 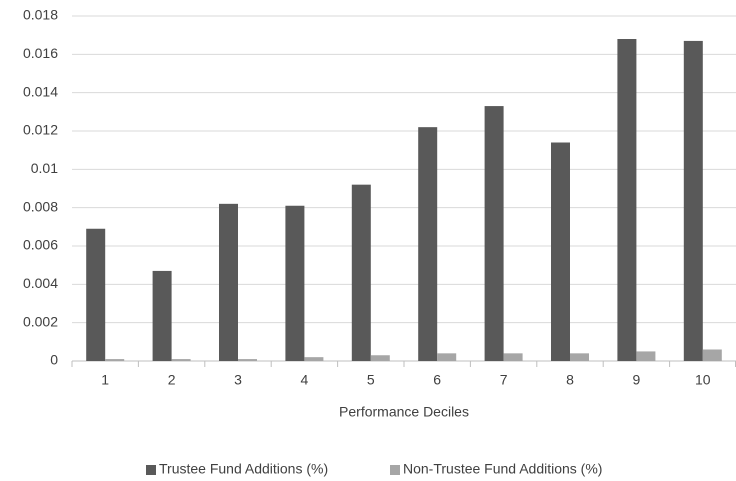 I want to click on x-tick-label: 9, so click(x=637, y=380).